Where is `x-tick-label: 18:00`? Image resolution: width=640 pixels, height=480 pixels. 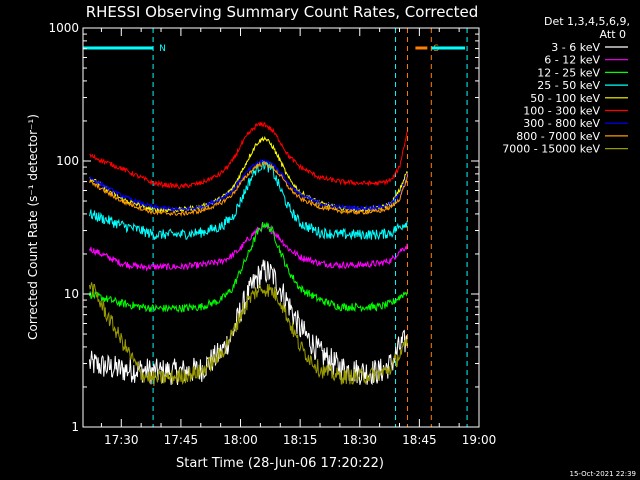
x-tick-label: 18:00 is located at coordinates (240, 440).